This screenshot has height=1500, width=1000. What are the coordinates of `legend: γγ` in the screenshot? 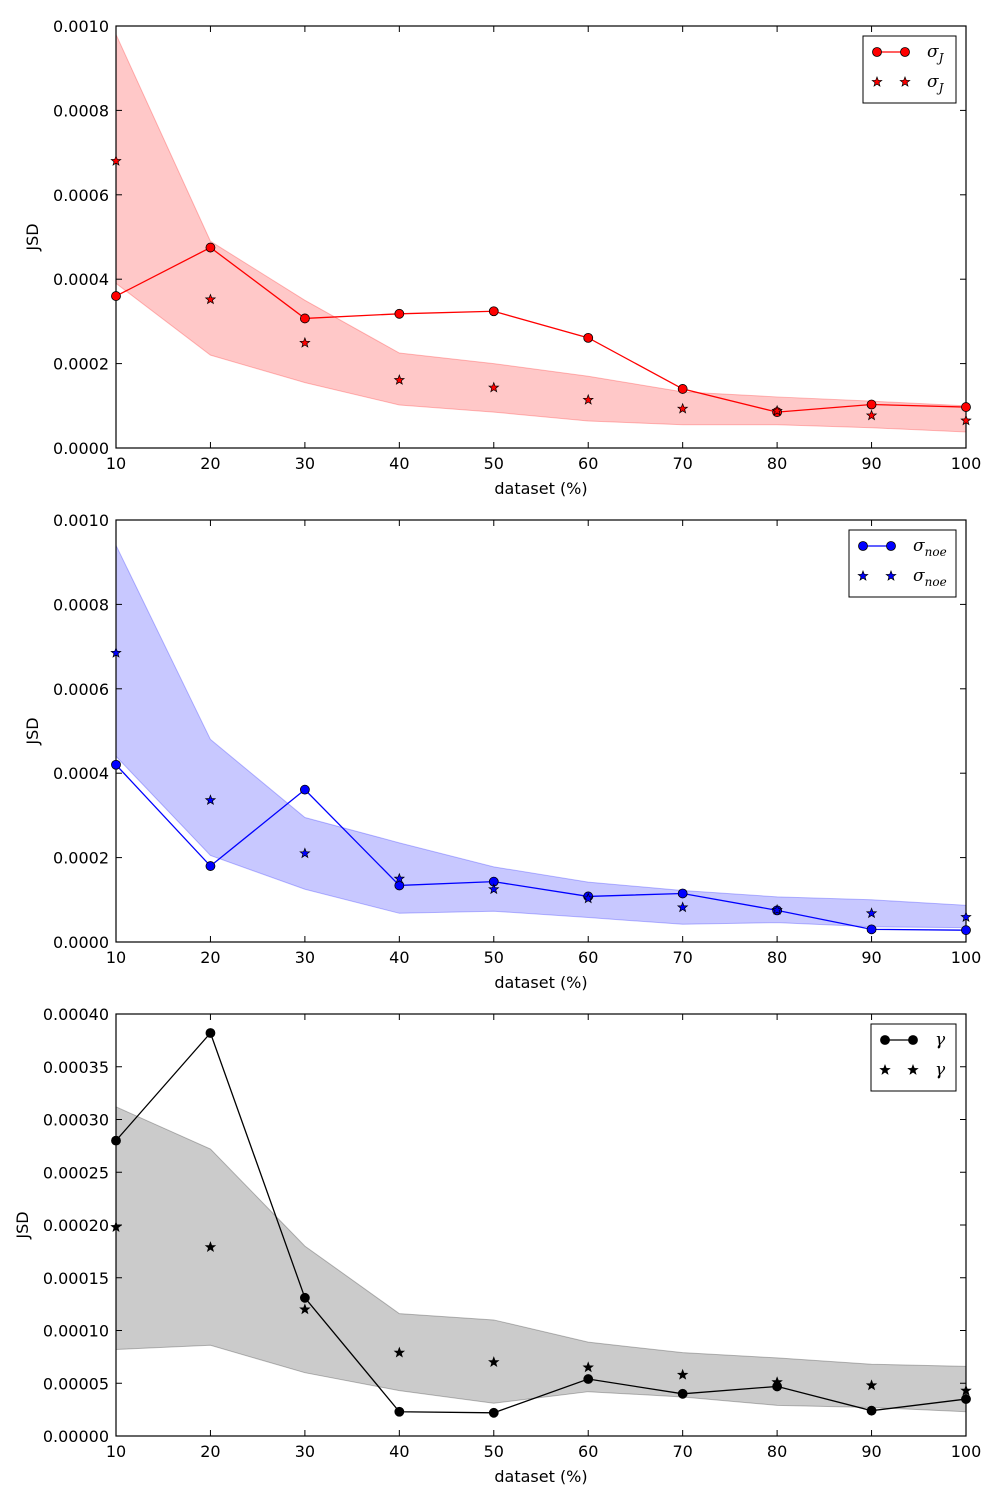 It's located at (913, 1057).